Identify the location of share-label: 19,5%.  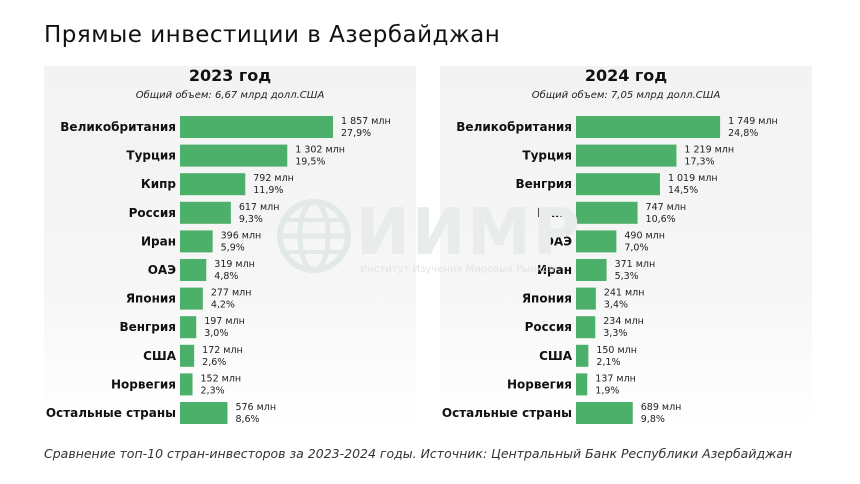
(310, 162).